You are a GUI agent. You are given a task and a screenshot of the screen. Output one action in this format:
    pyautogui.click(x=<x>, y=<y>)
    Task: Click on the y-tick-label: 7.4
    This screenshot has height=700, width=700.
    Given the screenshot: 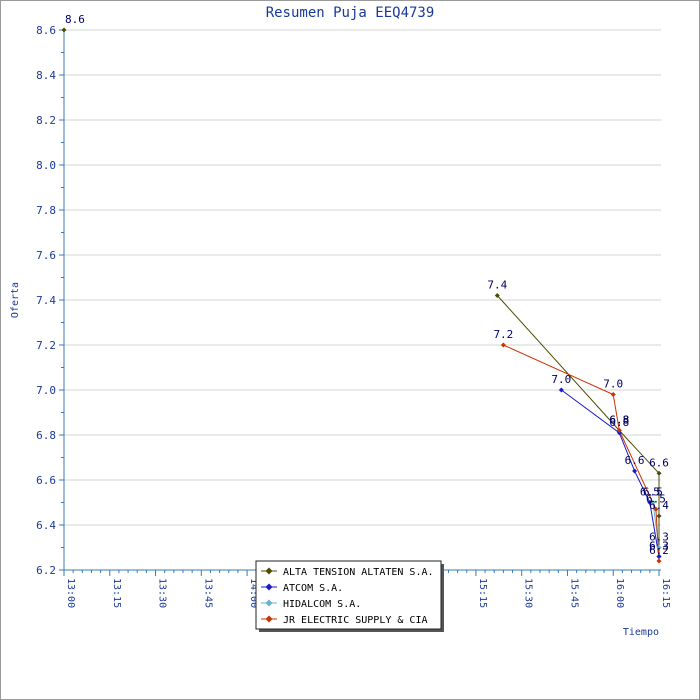 What is the action you would take?
    pyautogui.click(x=46, y=300)
    